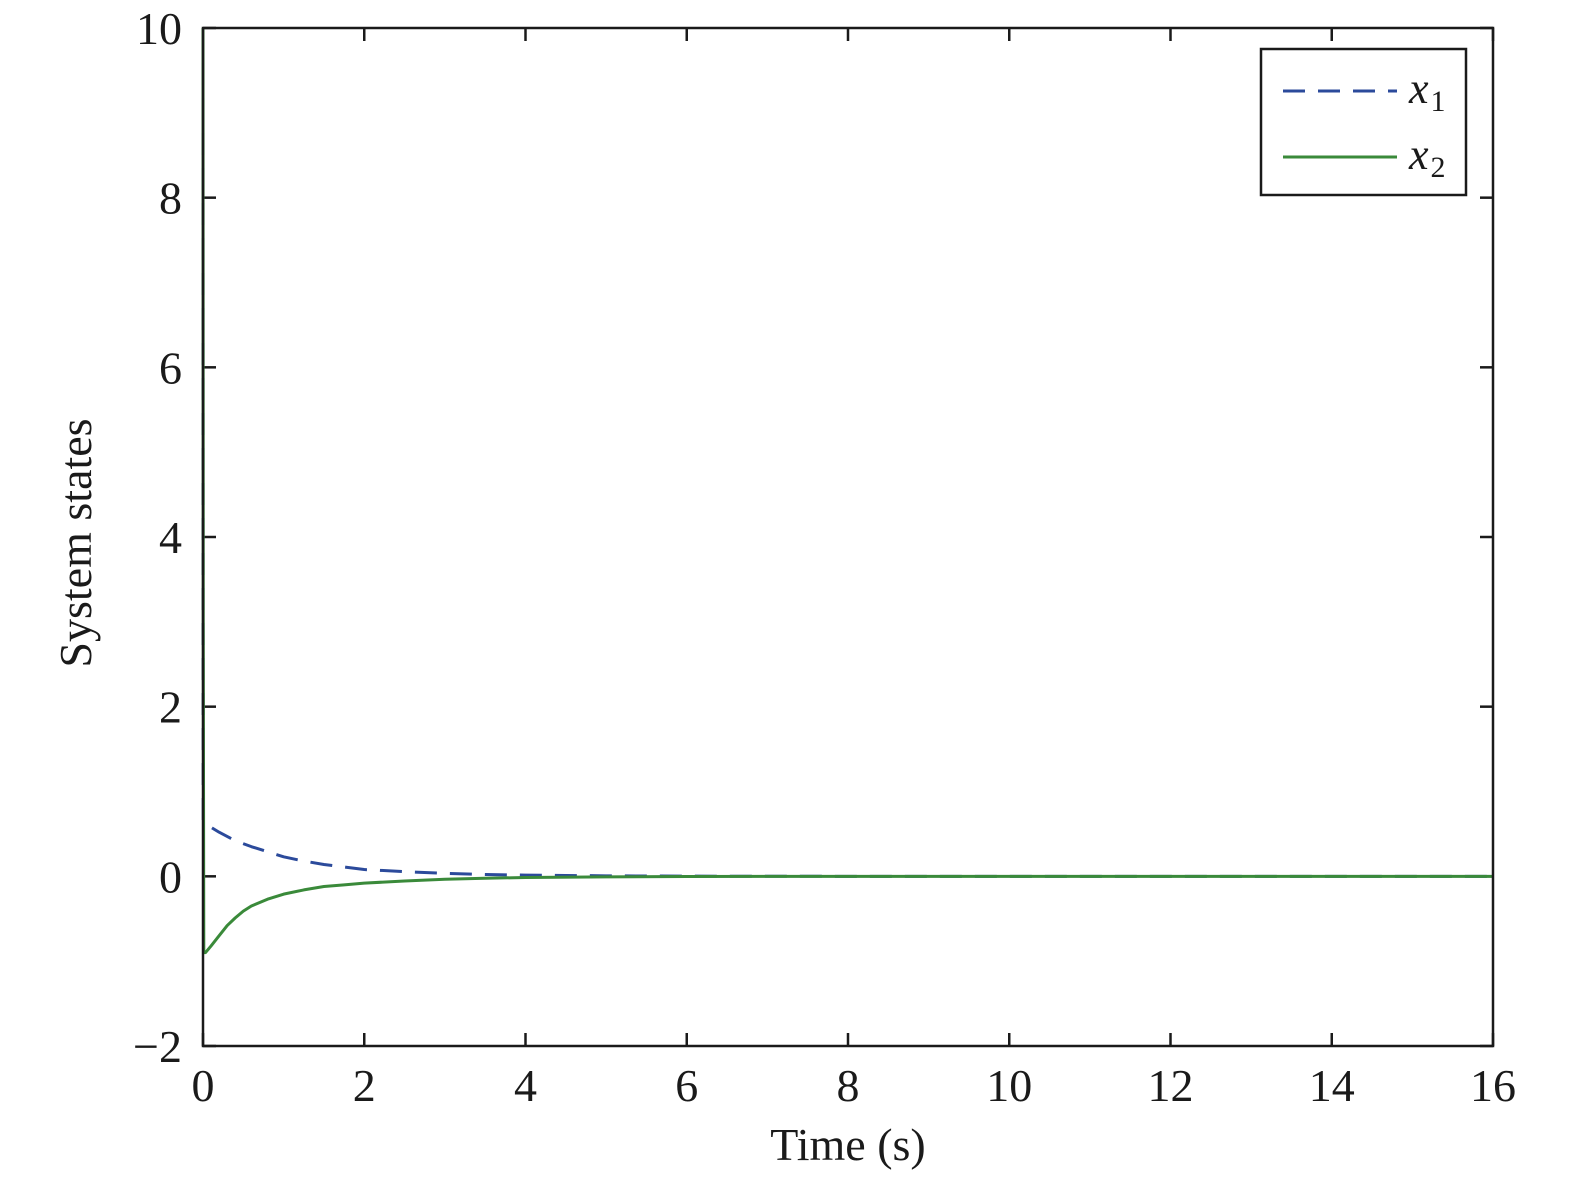 The height and width of the screenshot is (1183, 1575). I want to click on x-tick-label: 16, so click(1493, 1085).